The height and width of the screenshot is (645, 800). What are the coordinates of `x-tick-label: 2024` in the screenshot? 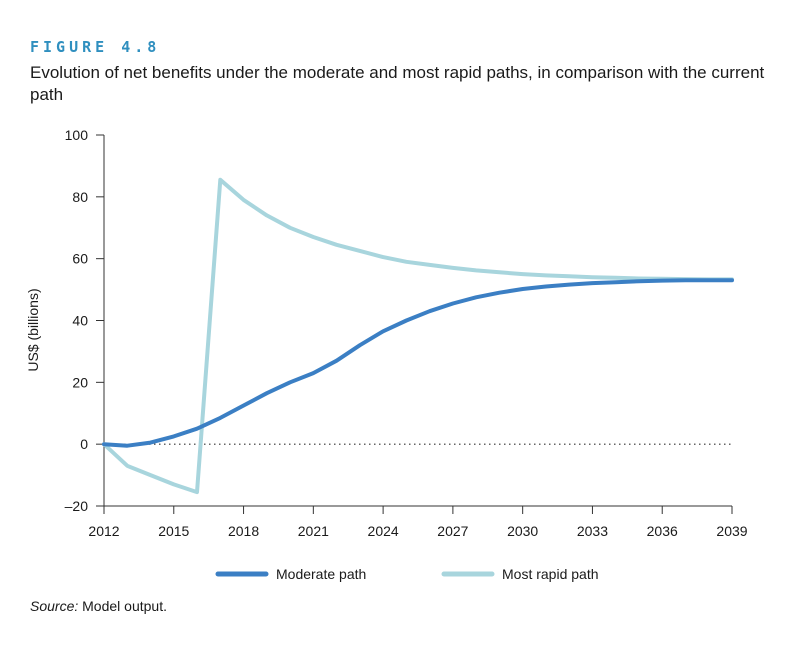 It's located at (383, 531).